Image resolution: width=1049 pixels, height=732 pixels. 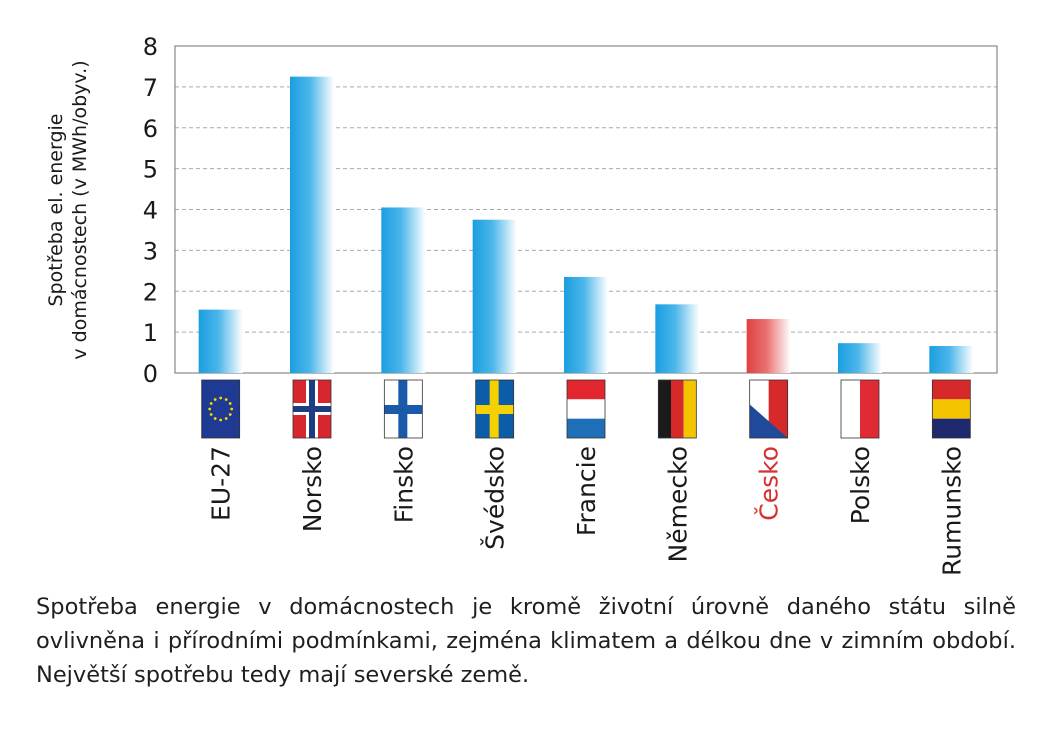 I want to click on x-tick-label: Rumunsko, so click(x=951, y=511).